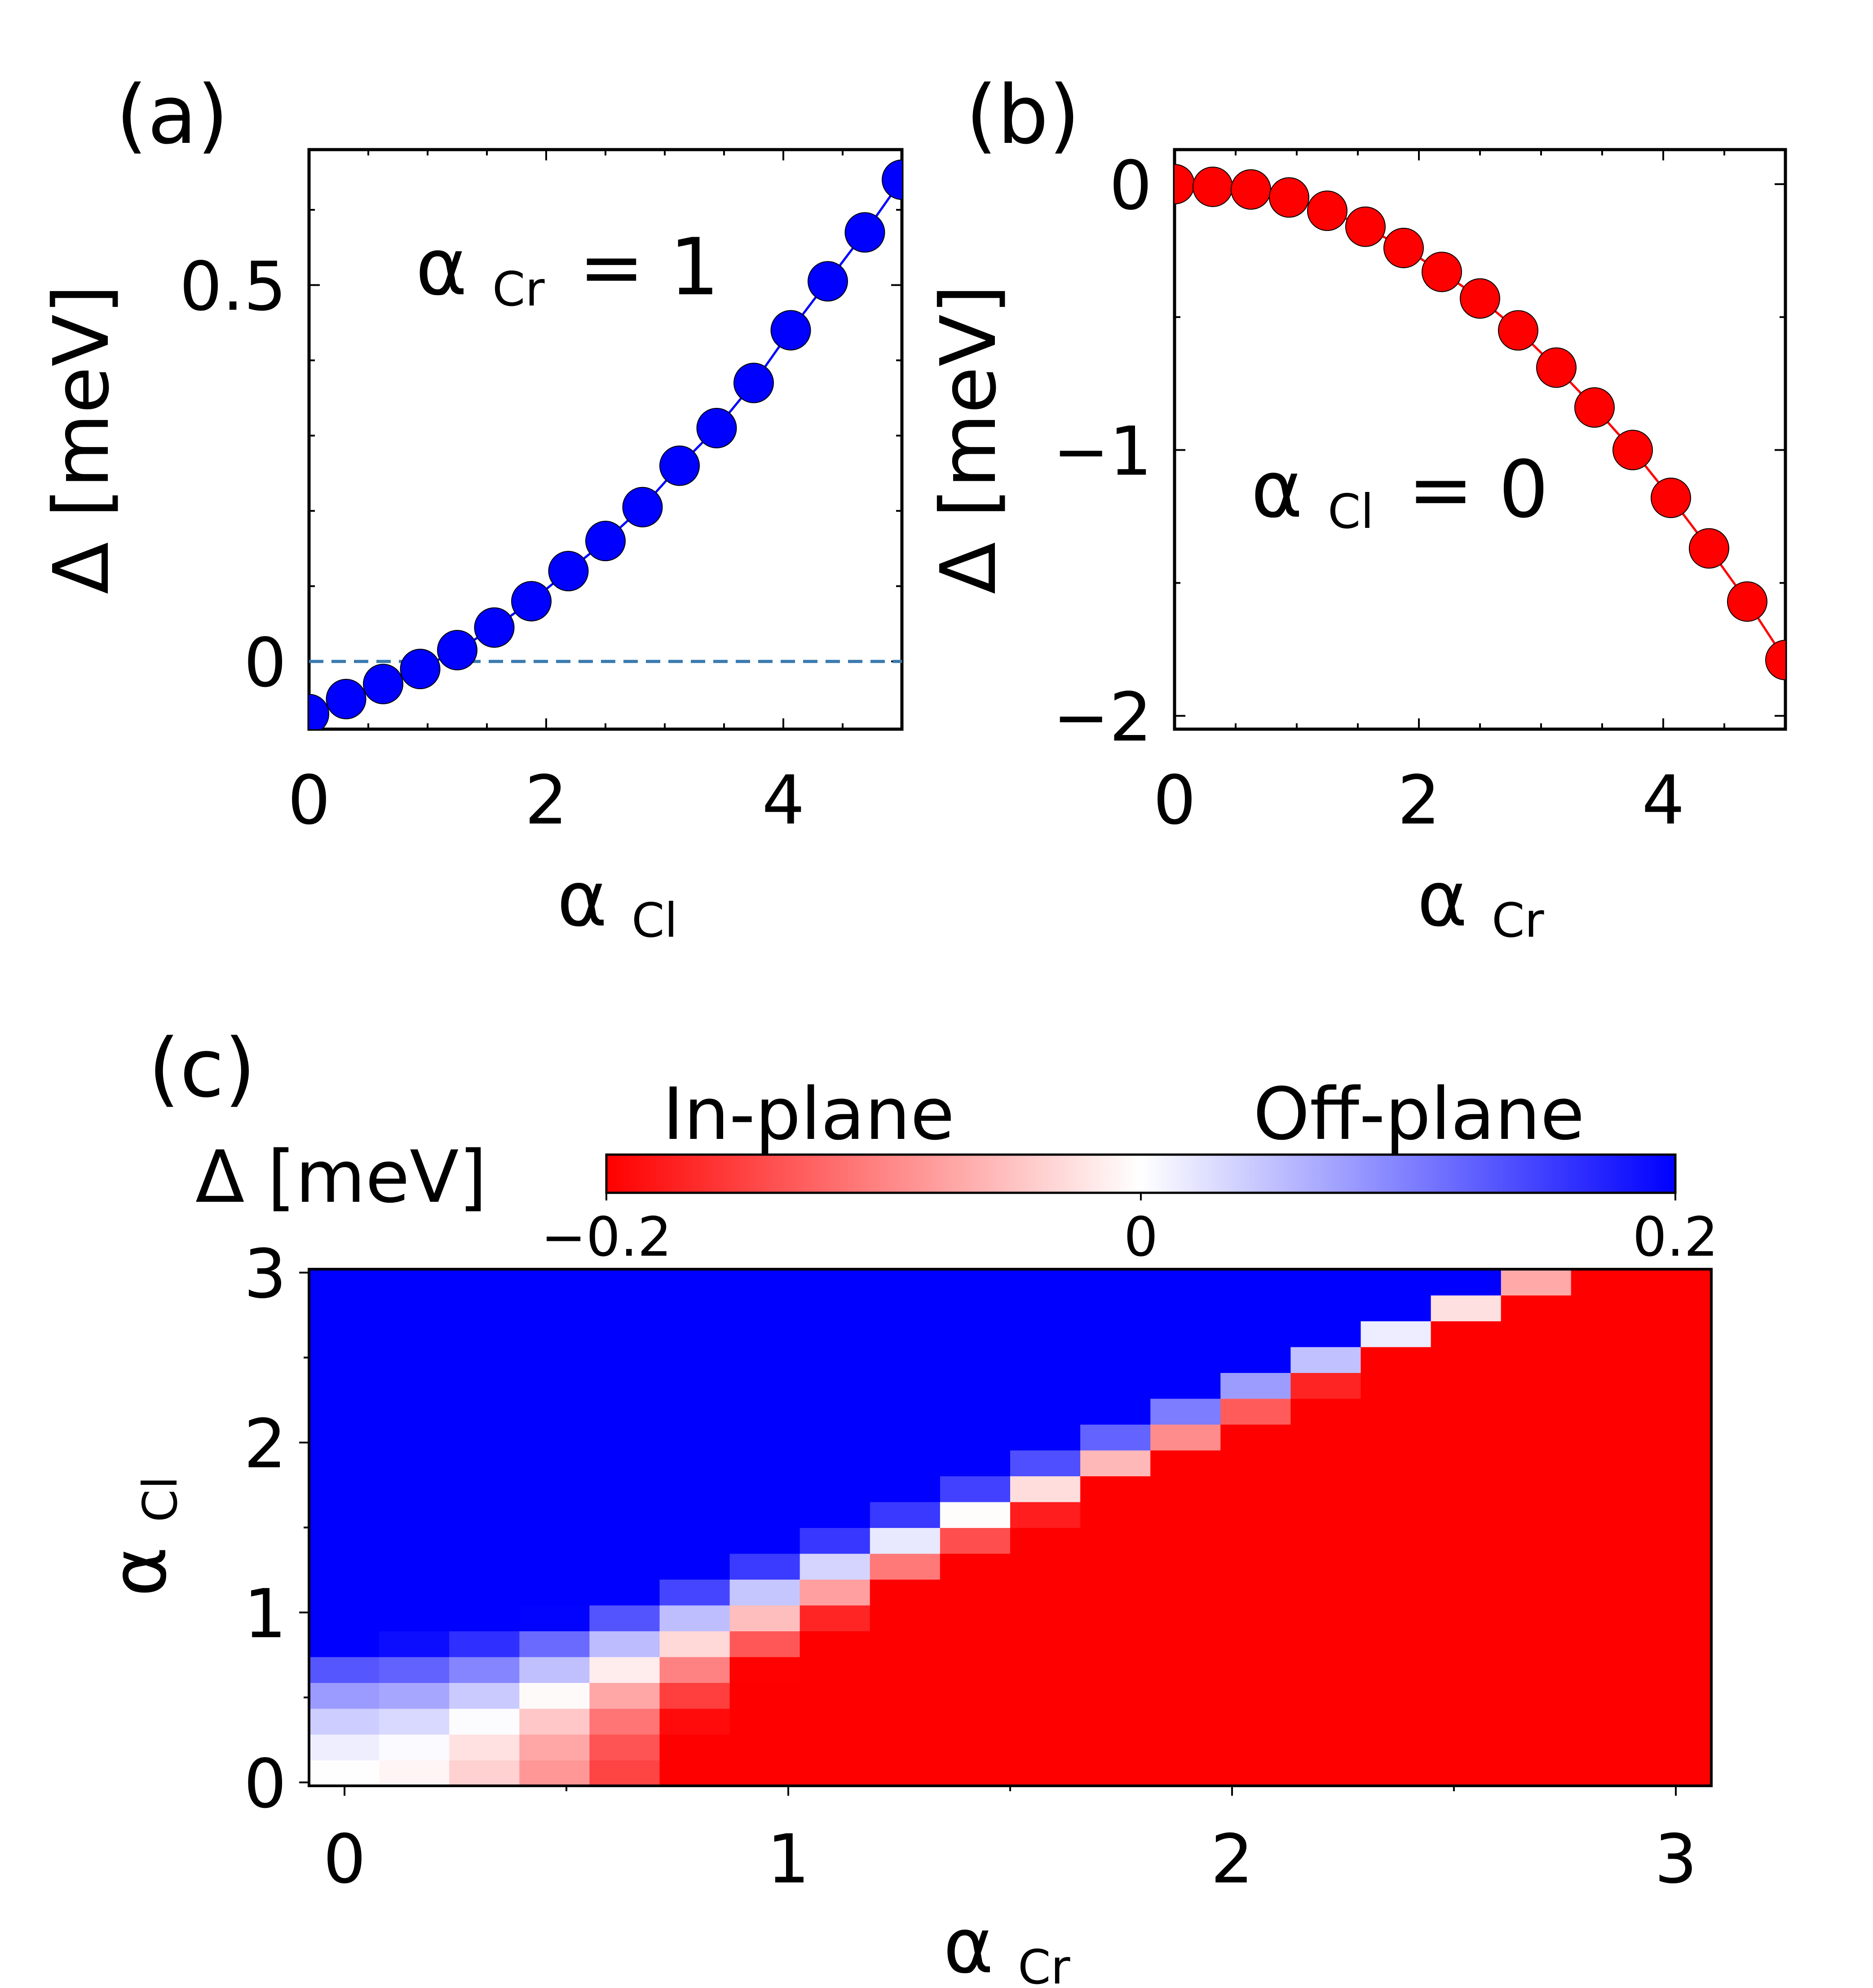 The height and width of the screenshot is (1988, 1873). Describe the element at coordinates (139, 1571) in the screenshot. I see `panel-c-ylabel-symbol: α` at that location.